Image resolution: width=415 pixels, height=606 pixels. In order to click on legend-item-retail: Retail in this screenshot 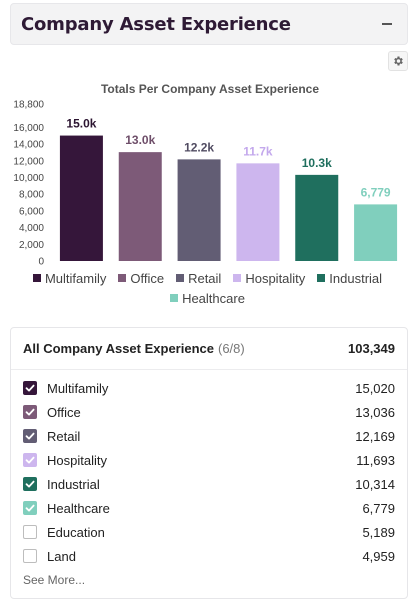, I will do `click(198, 278)`.